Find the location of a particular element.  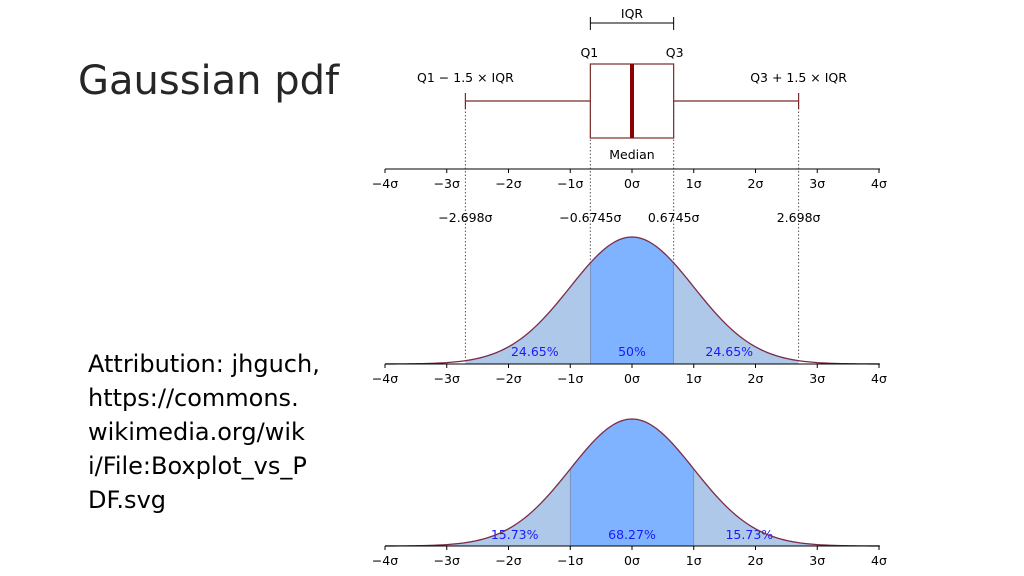

lower-whisker-label: Q1 − 1.5 × IQR is located at coordinates (465, 77).